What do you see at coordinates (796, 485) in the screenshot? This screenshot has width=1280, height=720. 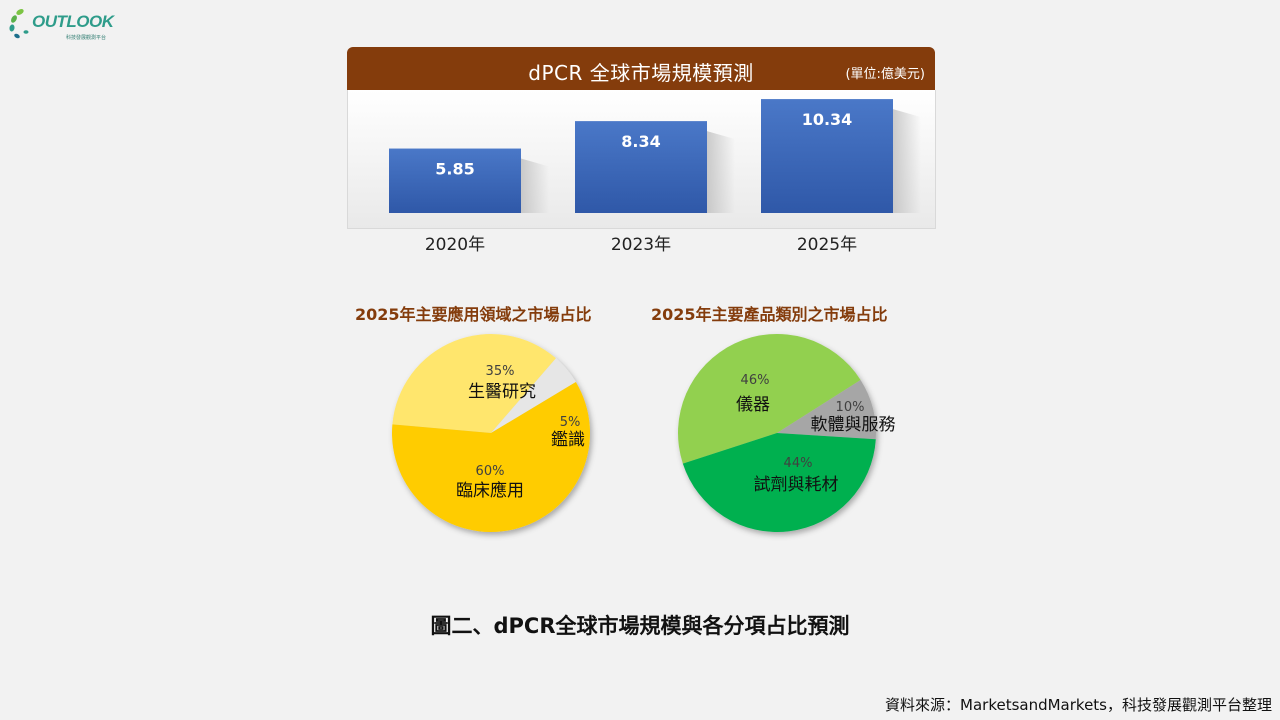 I see `pie-category-label: 試劑與耗材` at bounding box center [796, 485].